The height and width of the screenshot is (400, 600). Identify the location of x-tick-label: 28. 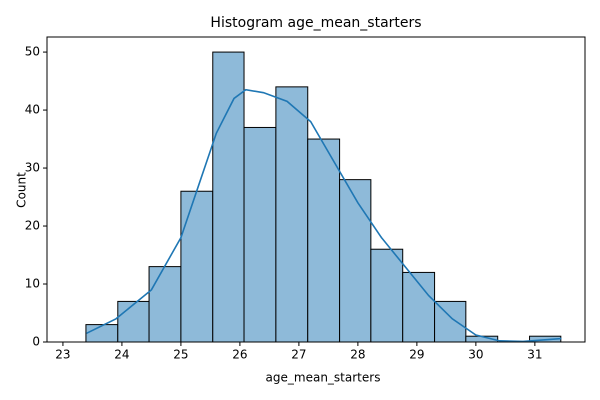
(357, 355).